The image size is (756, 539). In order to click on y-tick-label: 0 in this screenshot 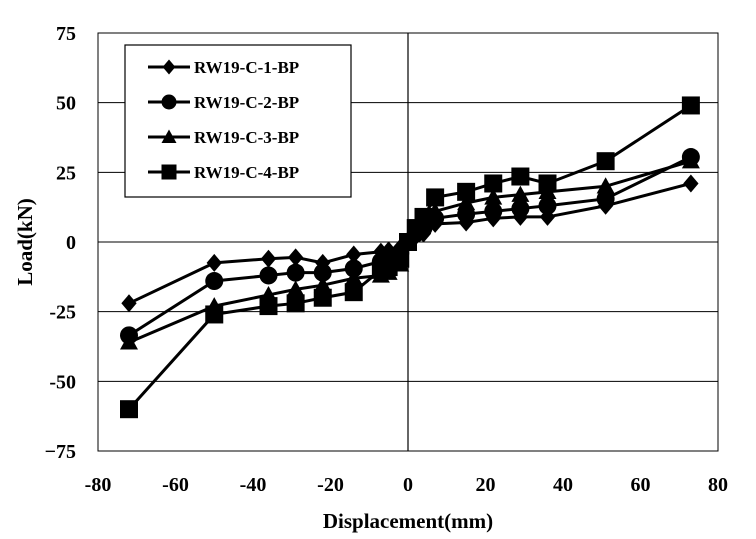, I will do `click(71, 243)`.